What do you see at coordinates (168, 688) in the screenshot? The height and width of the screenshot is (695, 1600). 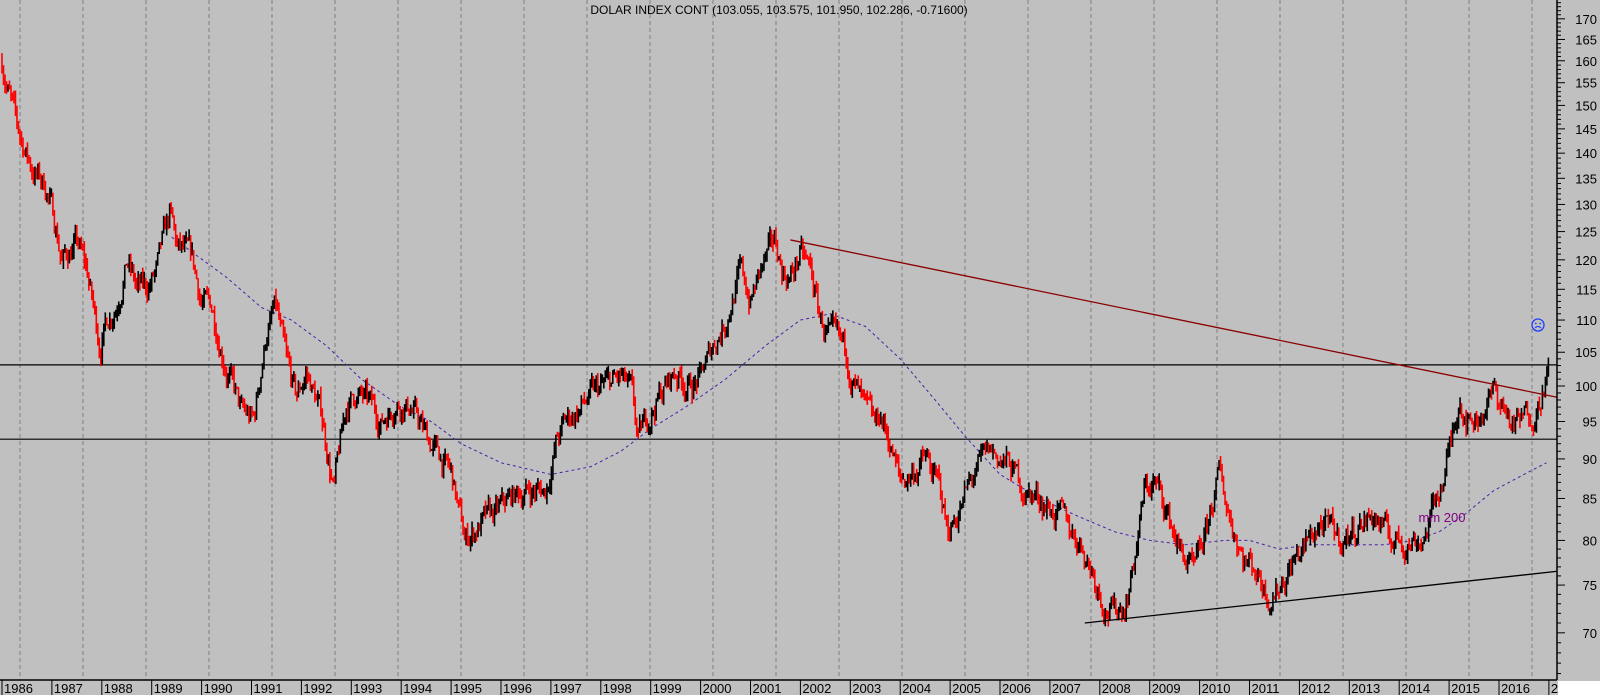 I see `x-tick-label: 1989` at bounding box center [168, 688].